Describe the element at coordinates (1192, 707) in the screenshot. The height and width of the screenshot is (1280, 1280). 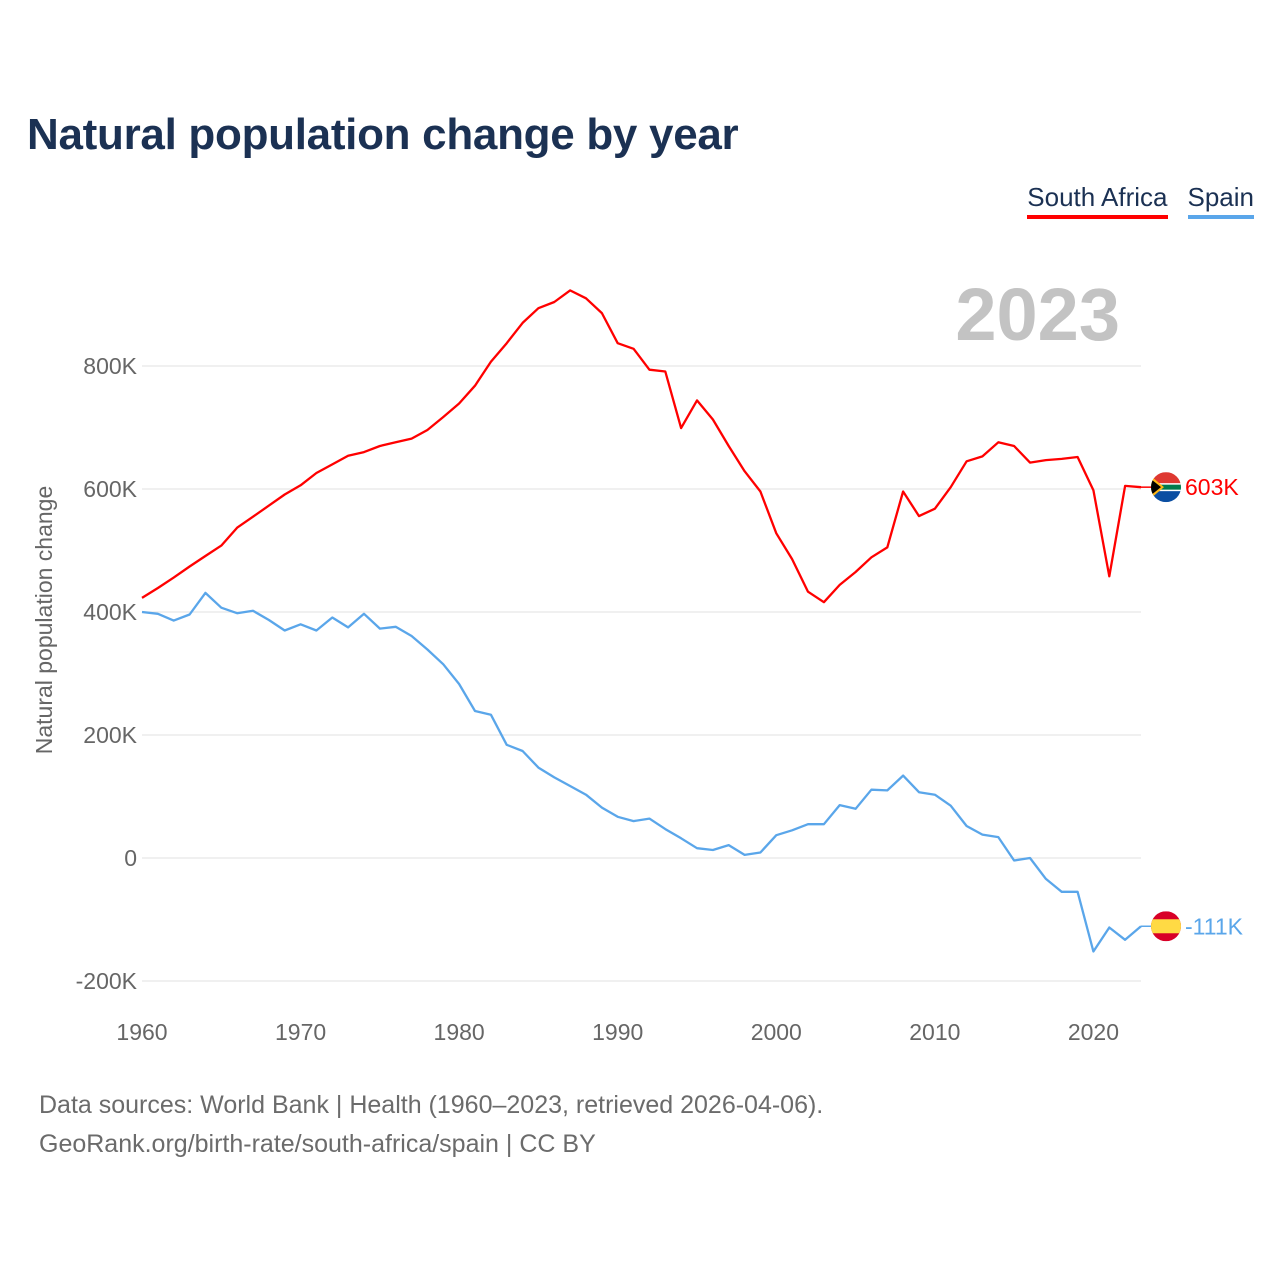
I see `end-markers: 603K -111K` at that location.